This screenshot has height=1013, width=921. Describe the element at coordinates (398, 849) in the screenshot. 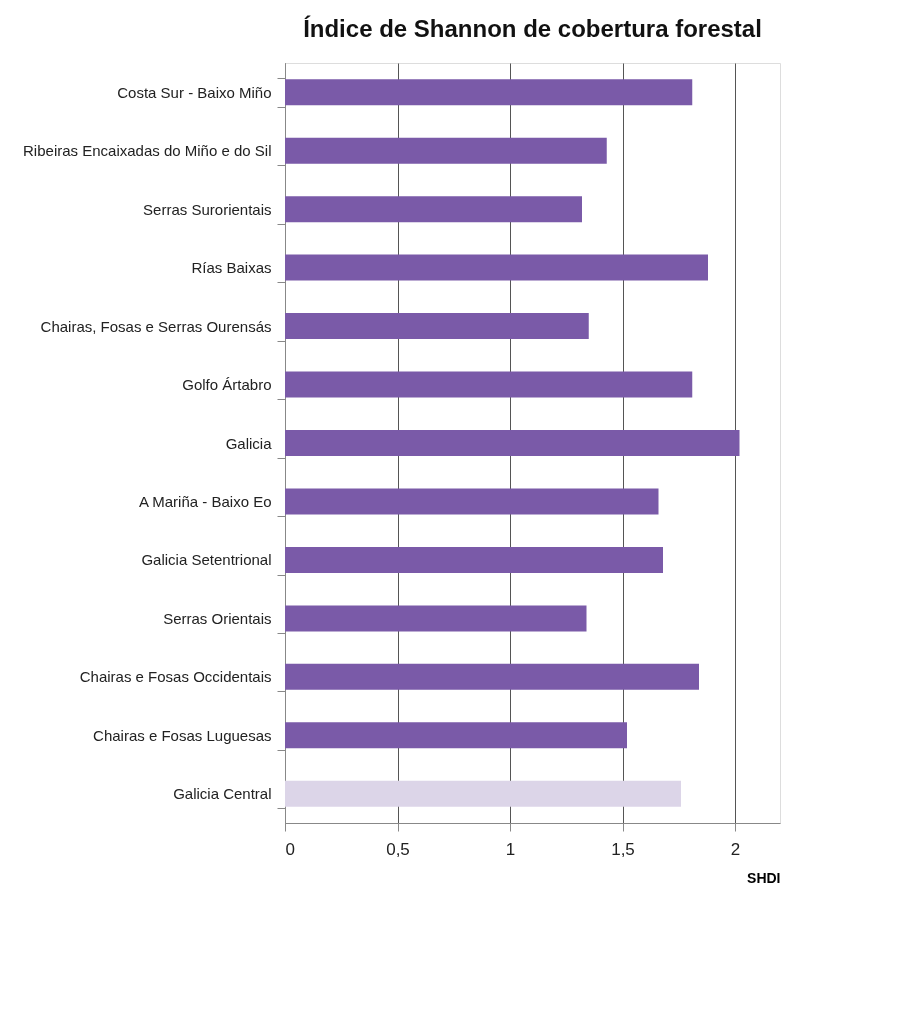

I see `x-tick-label: 0,5` at that location.